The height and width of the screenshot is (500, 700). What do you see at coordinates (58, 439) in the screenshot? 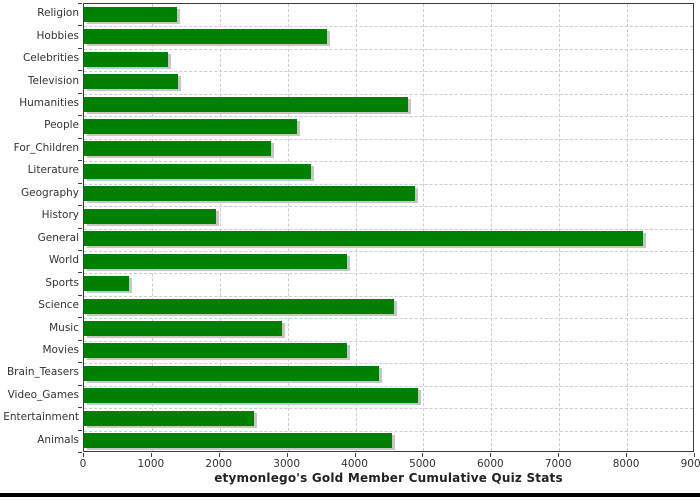
I see `y-axis-label: Animals` at bounding box center [58, 439].